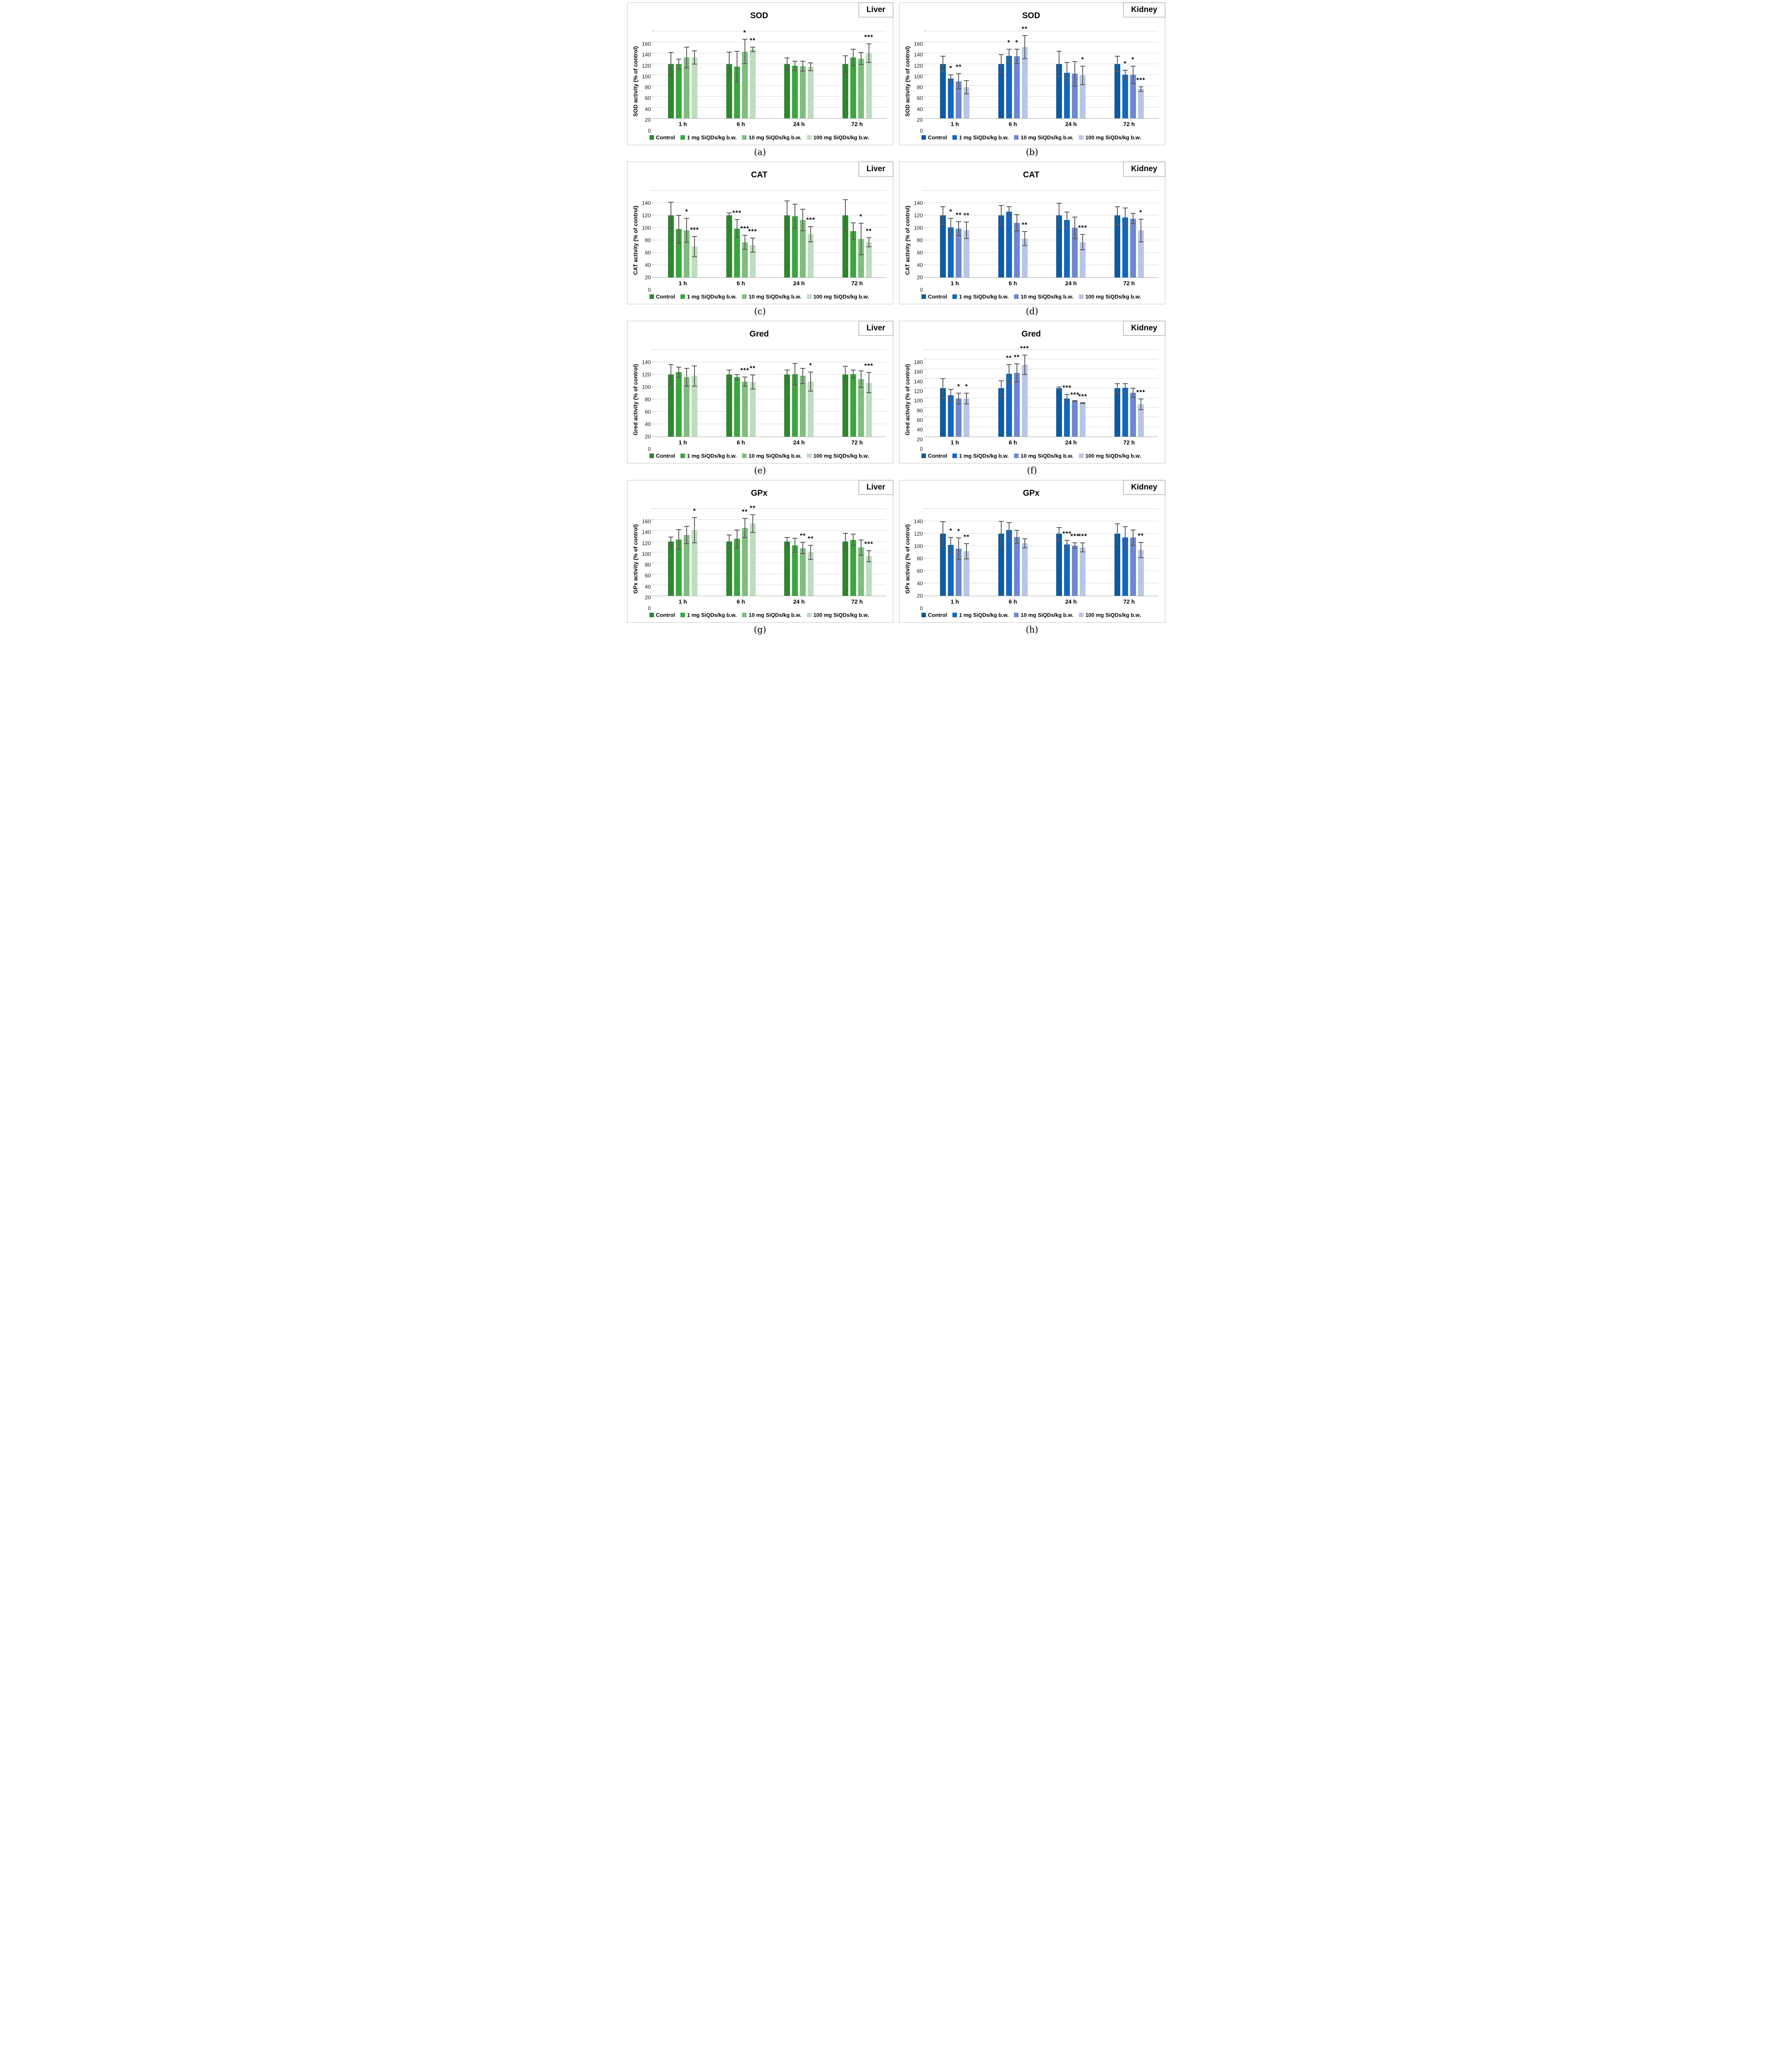 Image resolution: width=1792 pixels, height=2063 pixels. I want to click on y-axis-title: SOD activity (% of control), so click(908, 81).